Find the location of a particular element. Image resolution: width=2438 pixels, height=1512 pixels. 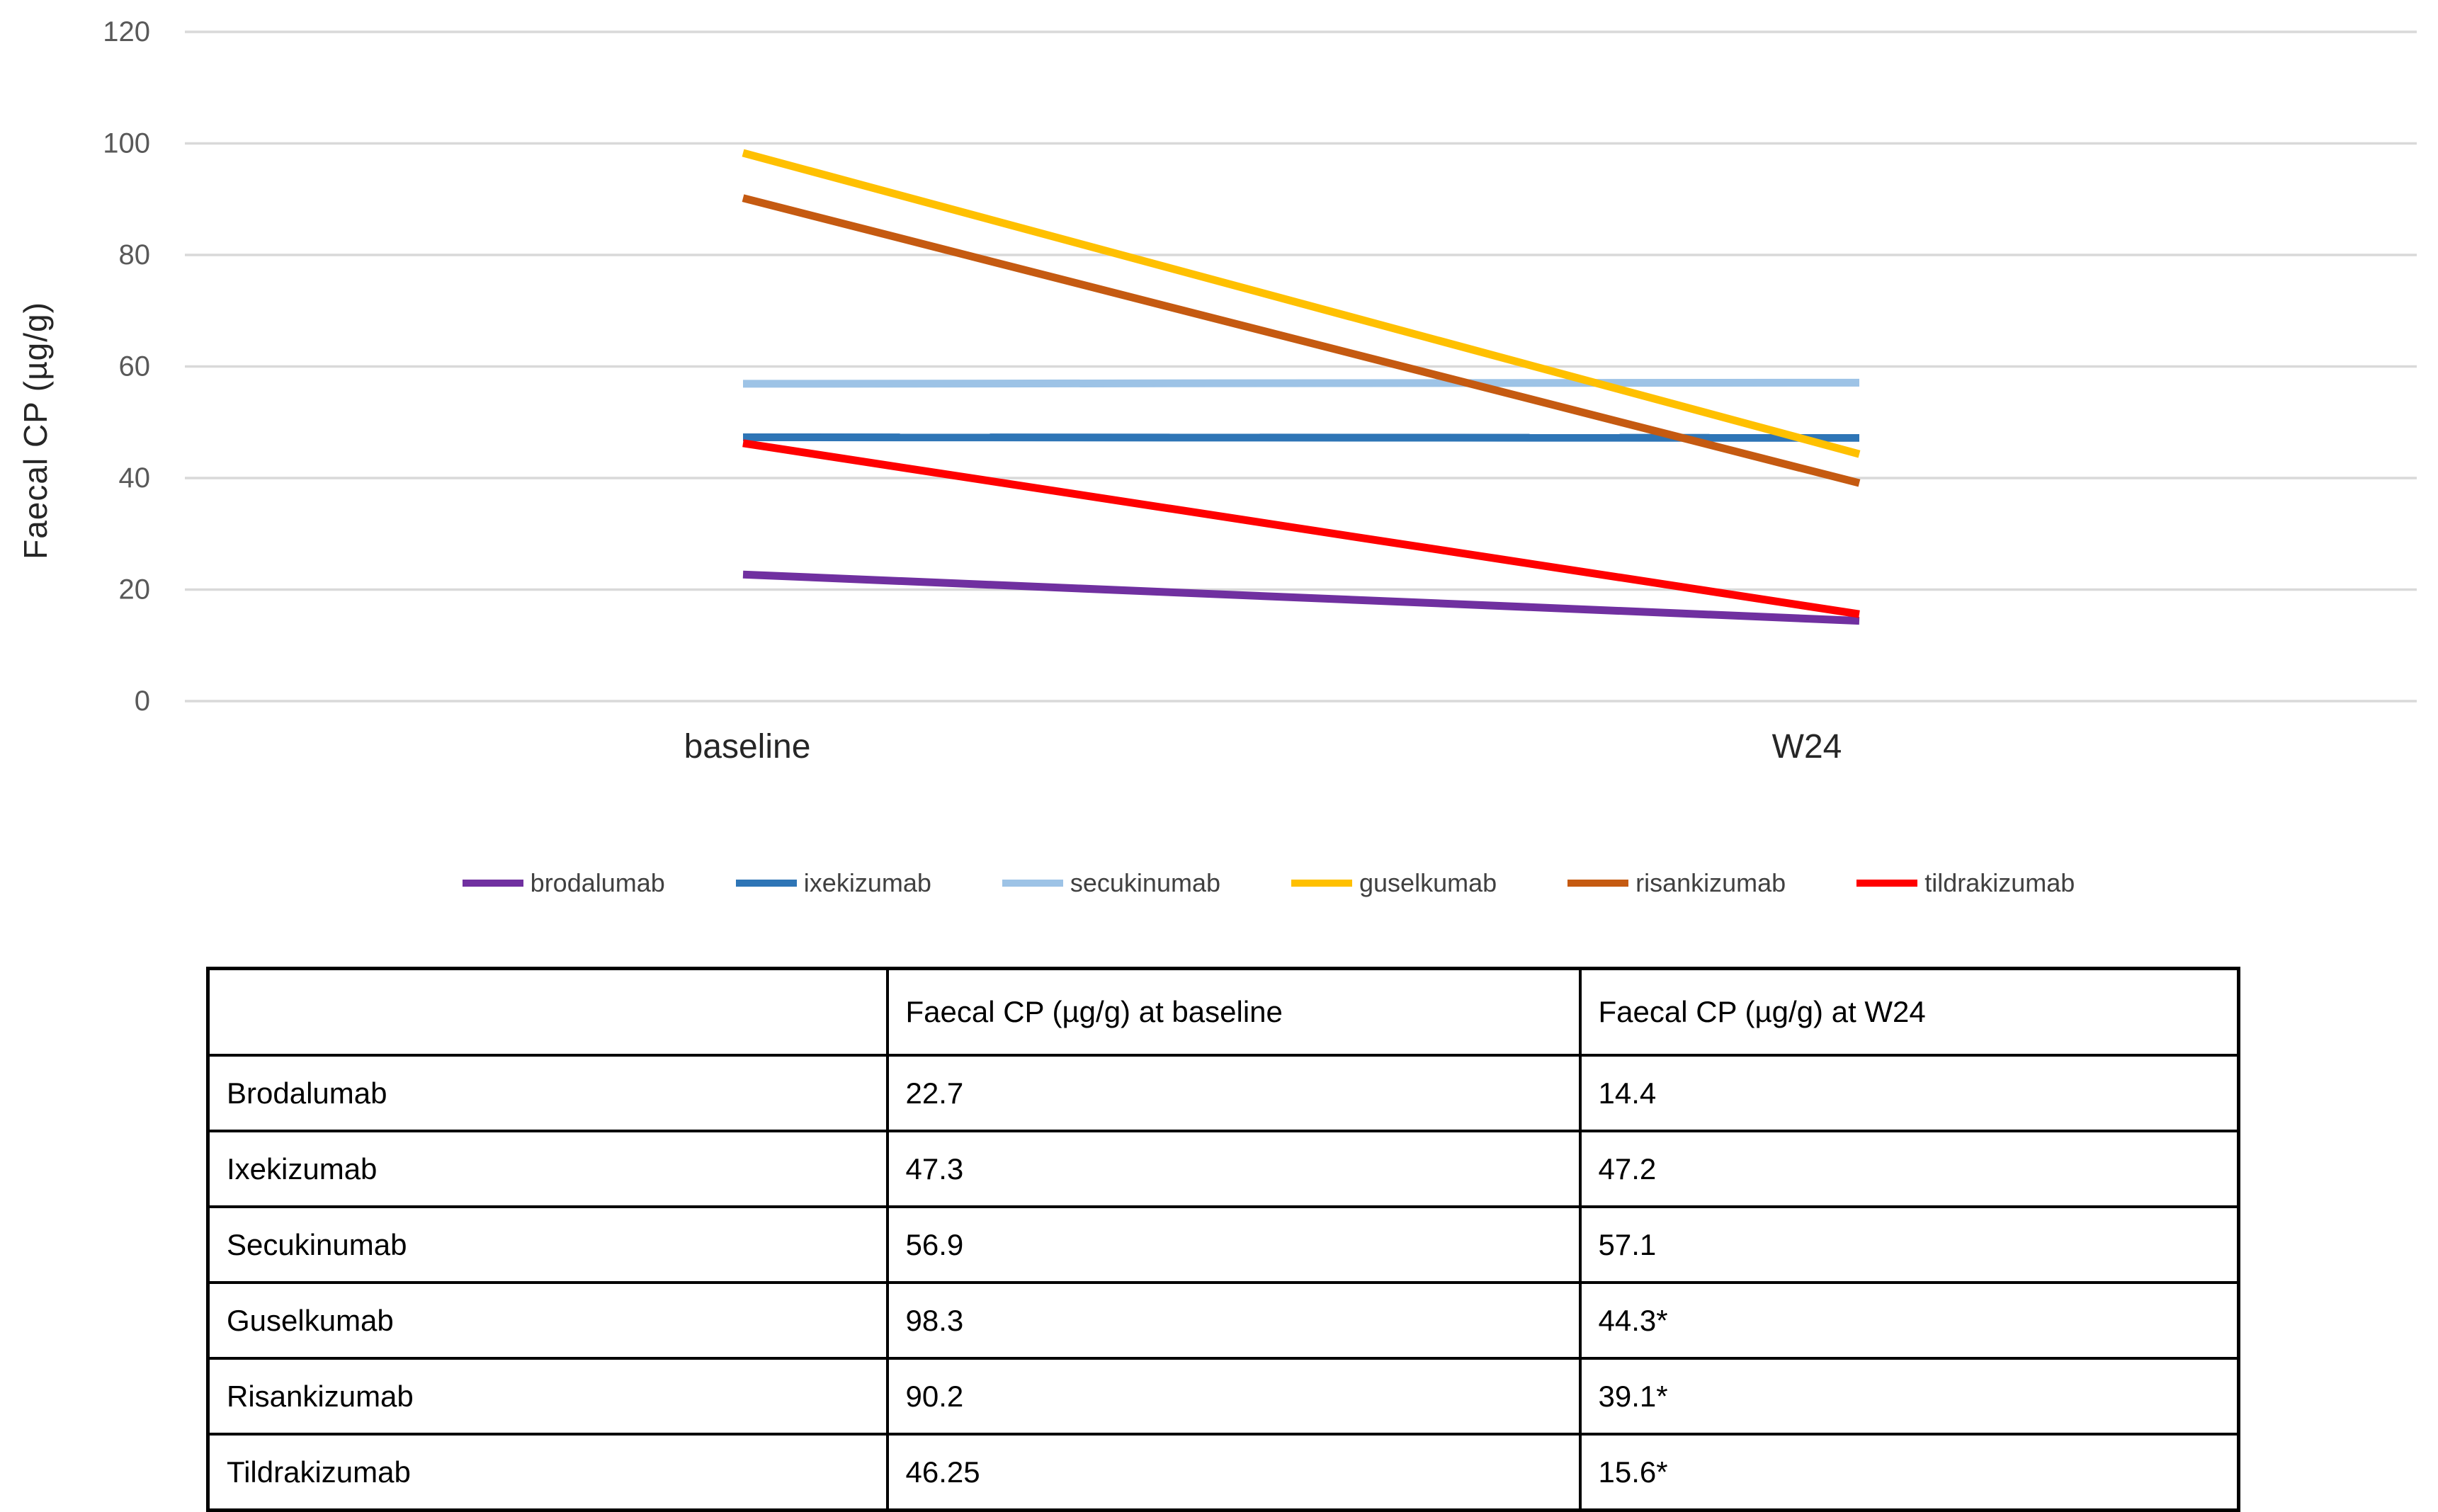

legend-item-risankizumab: risankizumab is located at coordinates (1676, 883).